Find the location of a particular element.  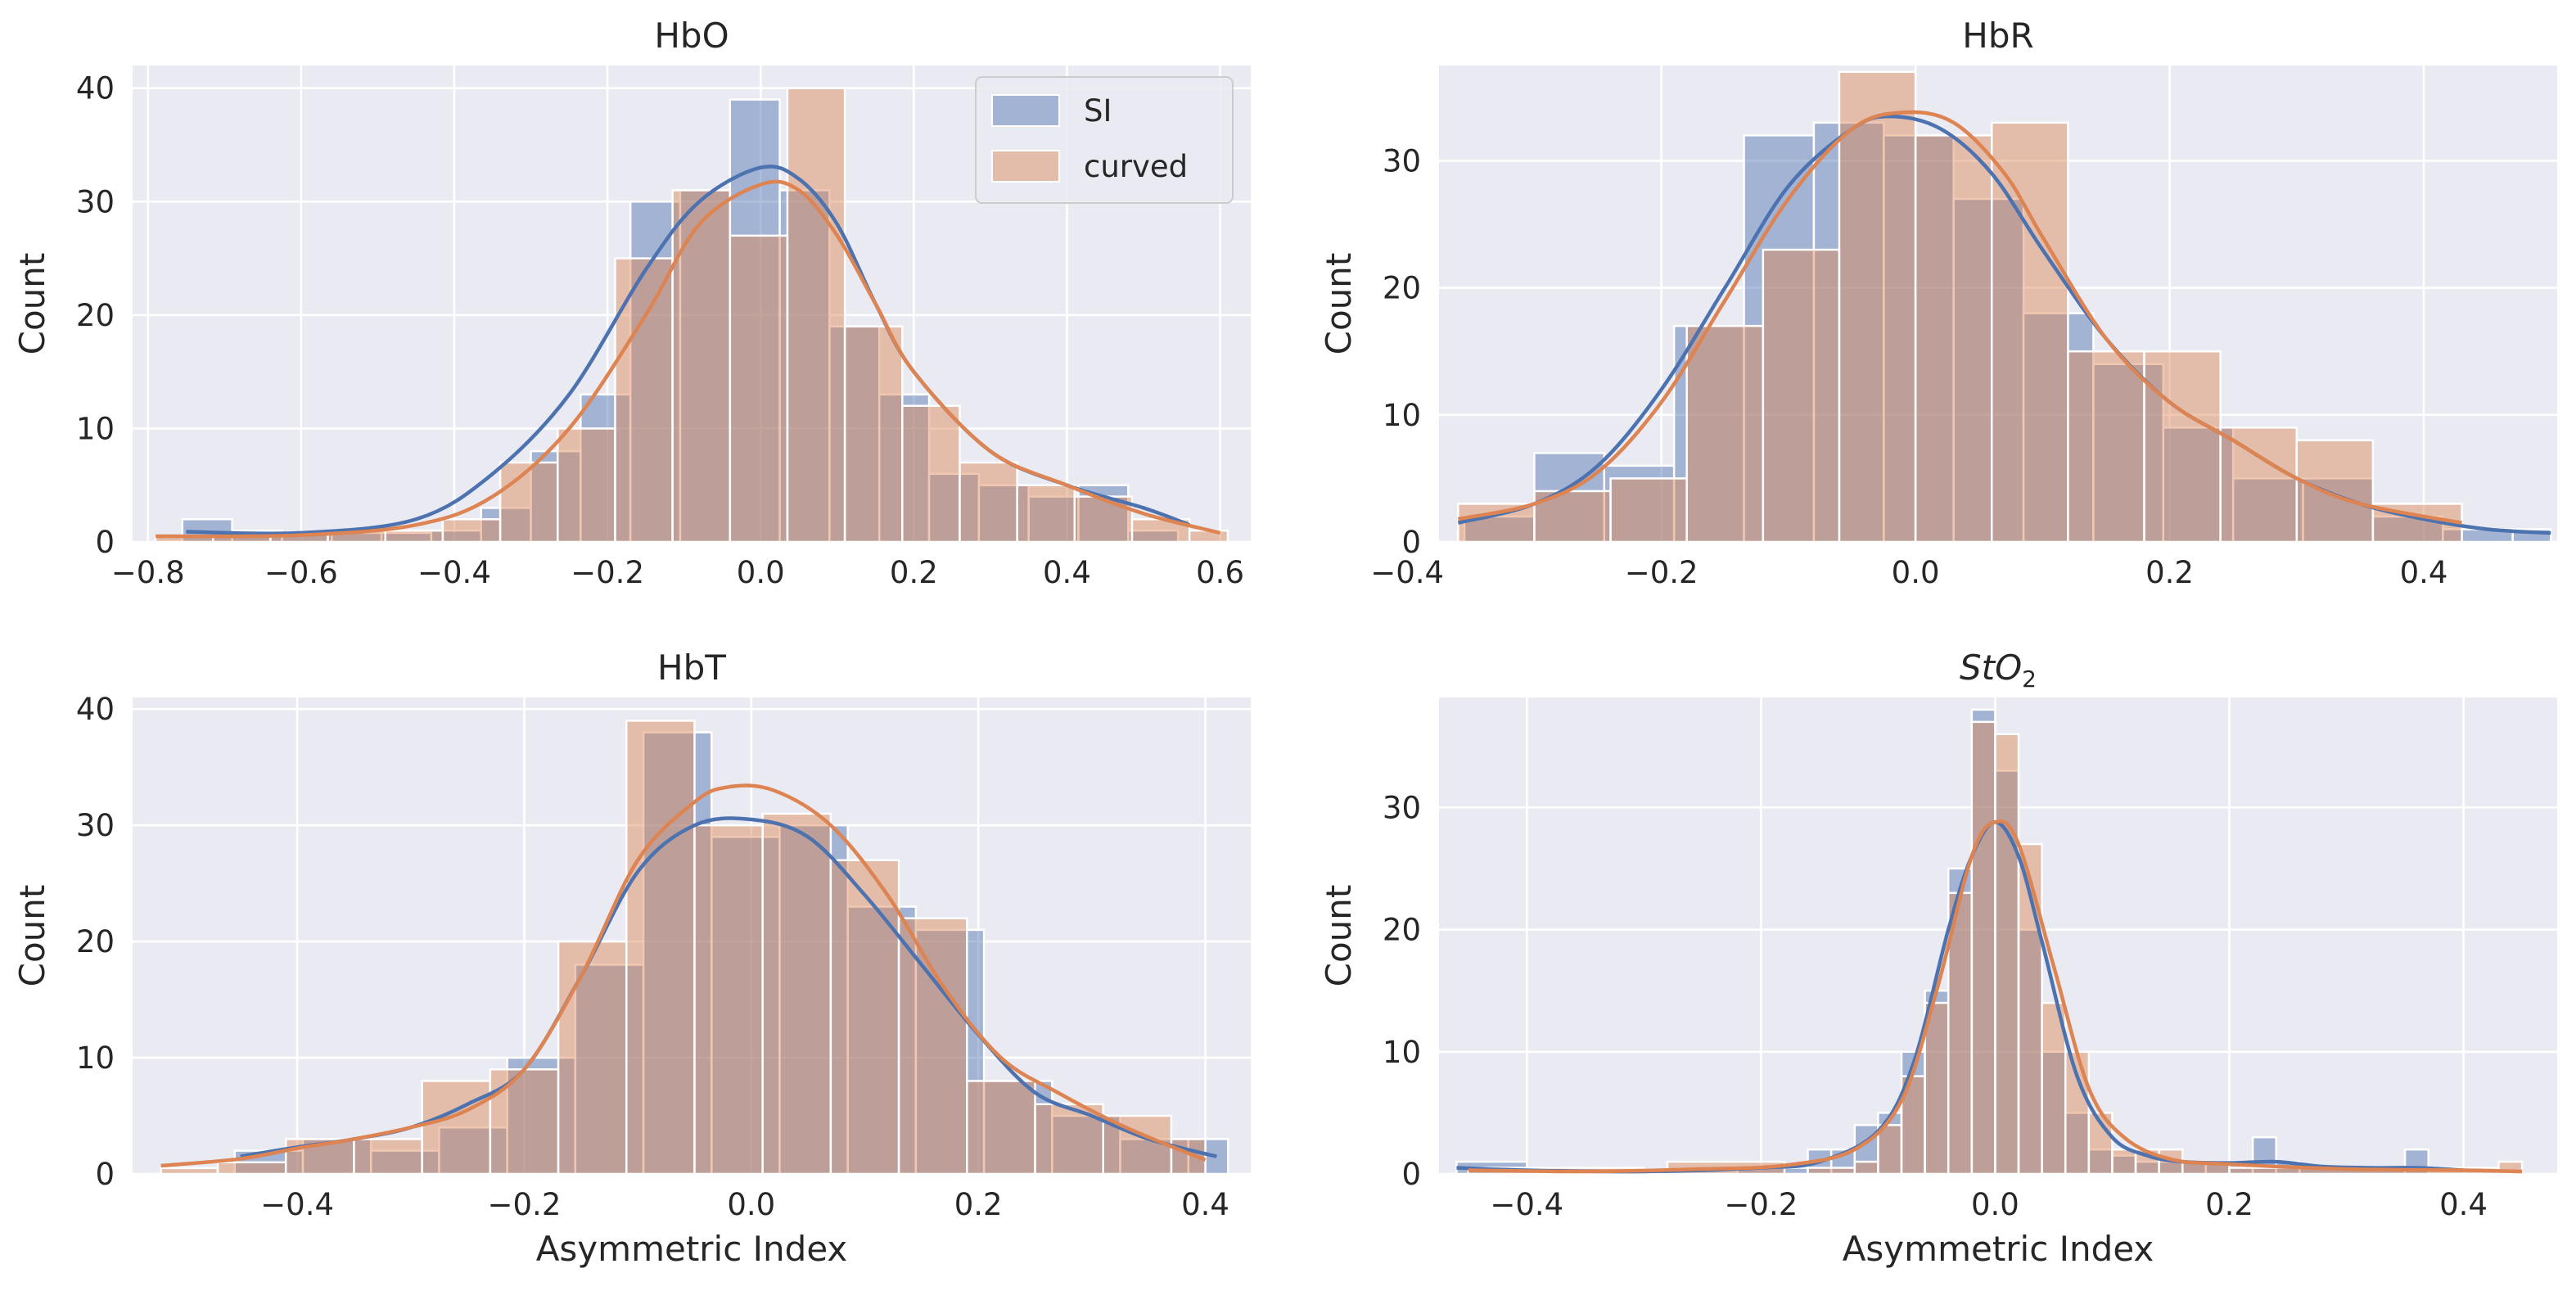

chart-title: HbR is located at coordinates (1997, 36).